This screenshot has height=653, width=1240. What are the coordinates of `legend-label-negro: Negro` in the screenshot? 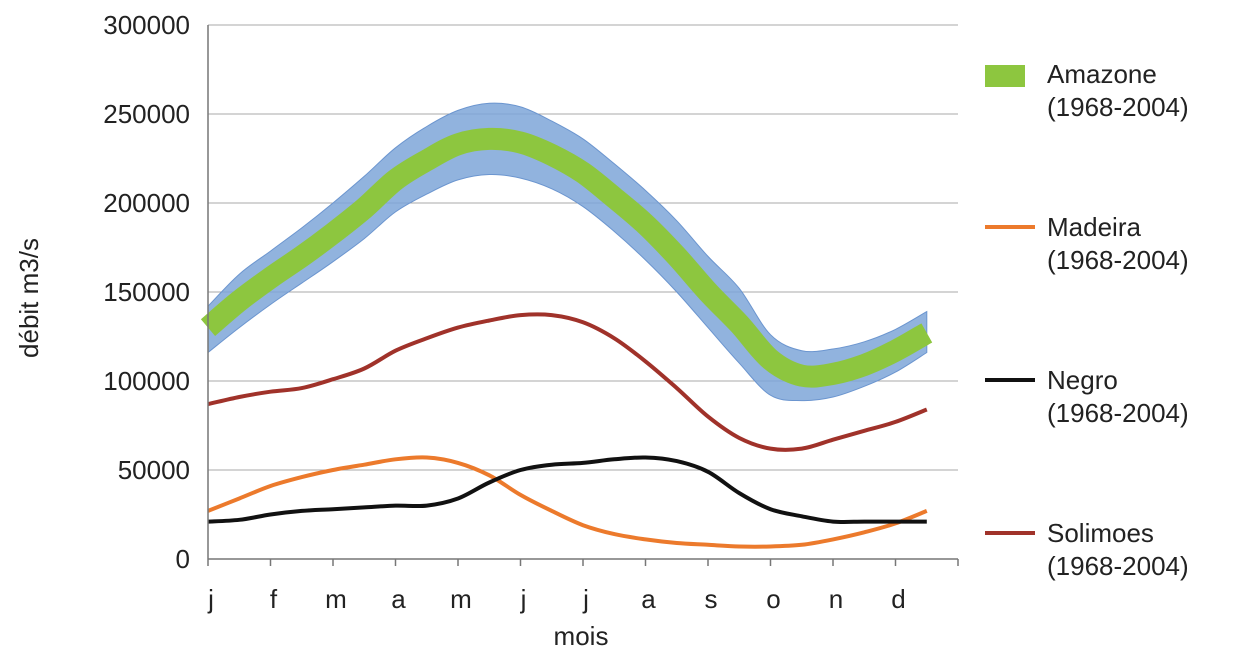 It's located at (1082, 380).